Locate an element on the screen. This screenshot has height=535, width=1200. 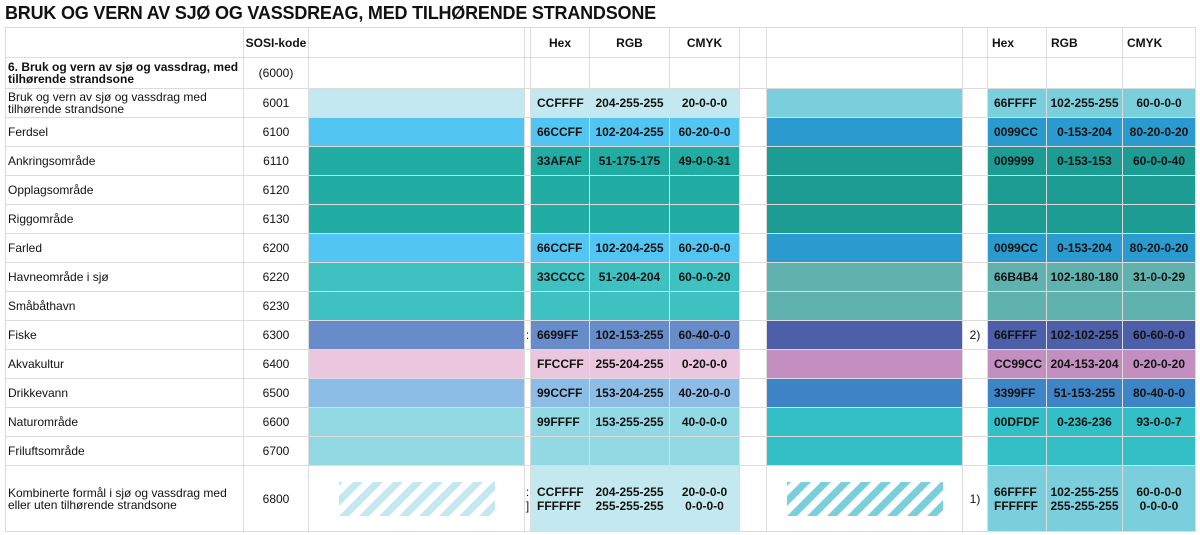
note-a: : is located at coordinates (527, 491).